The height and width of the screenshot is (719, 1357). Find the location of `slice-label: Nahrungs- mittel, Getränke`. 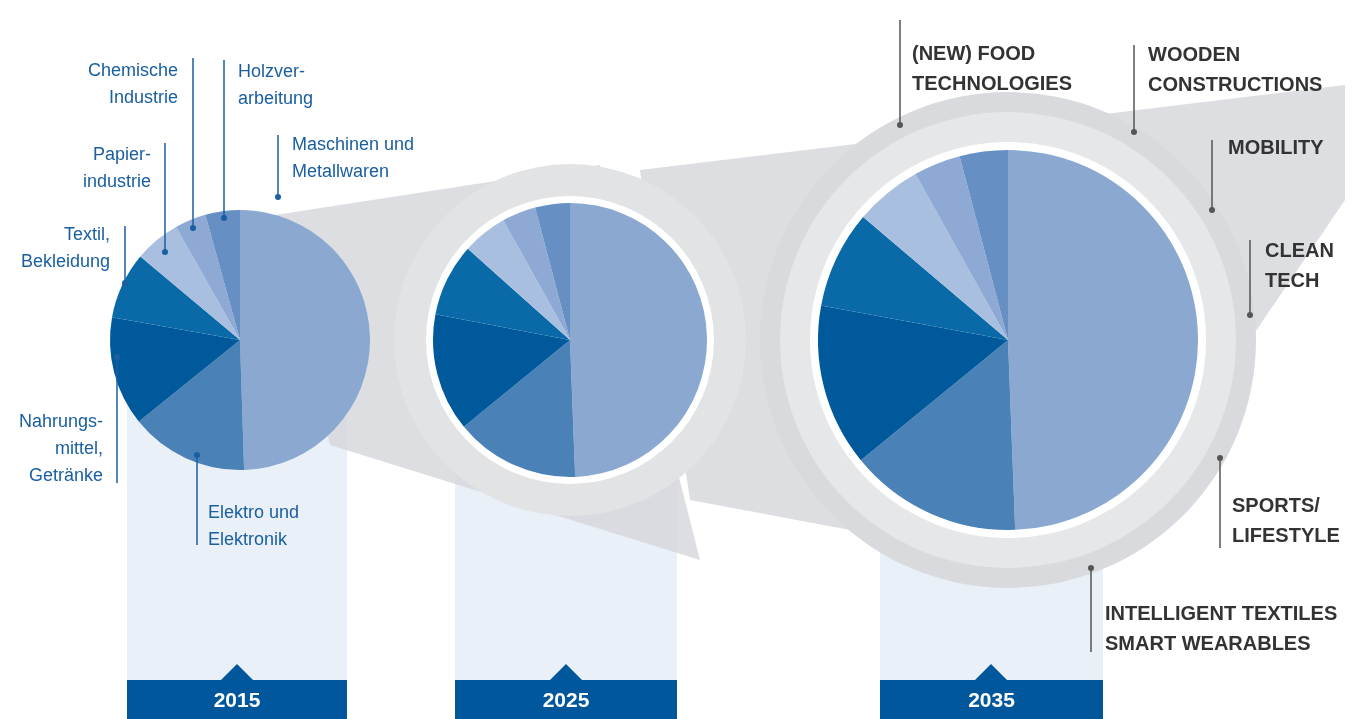

slice-label: Nahrungs- mittel, Getränke is located at coordinates (60, 448).